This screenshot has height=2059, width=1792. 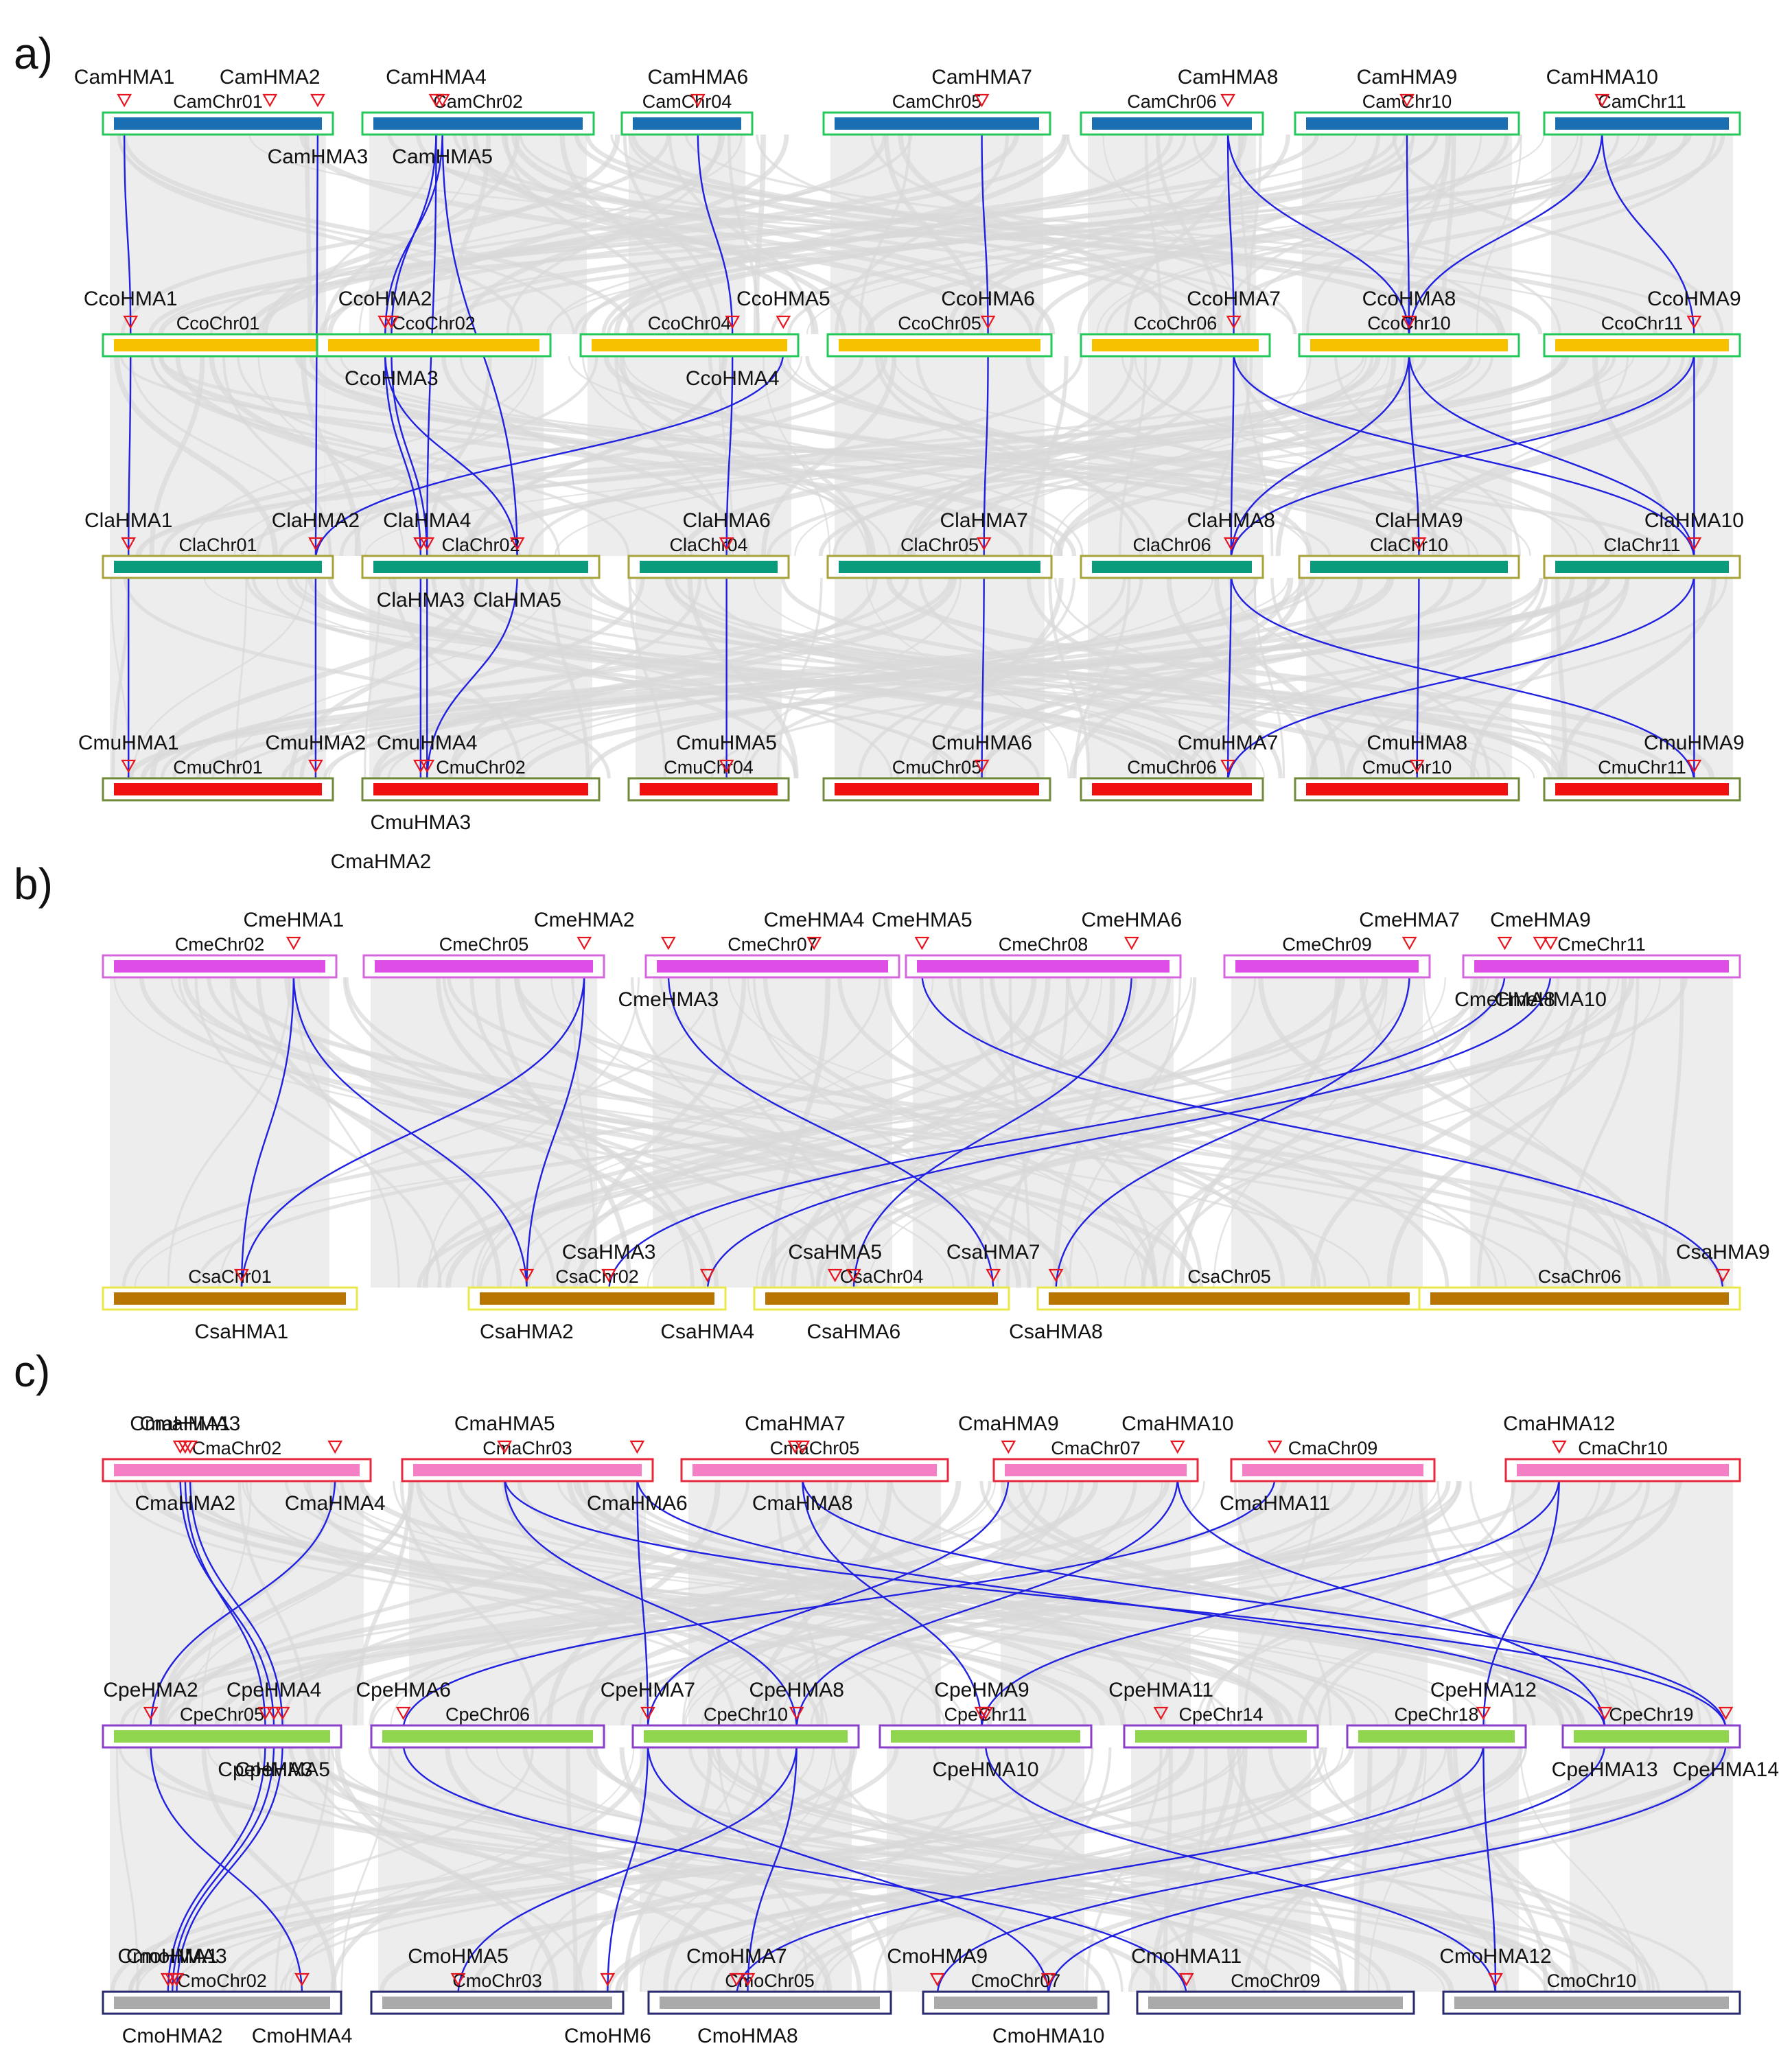 I want to click on gene-marker-CpeHMA3, so click(x=265, y=1713).